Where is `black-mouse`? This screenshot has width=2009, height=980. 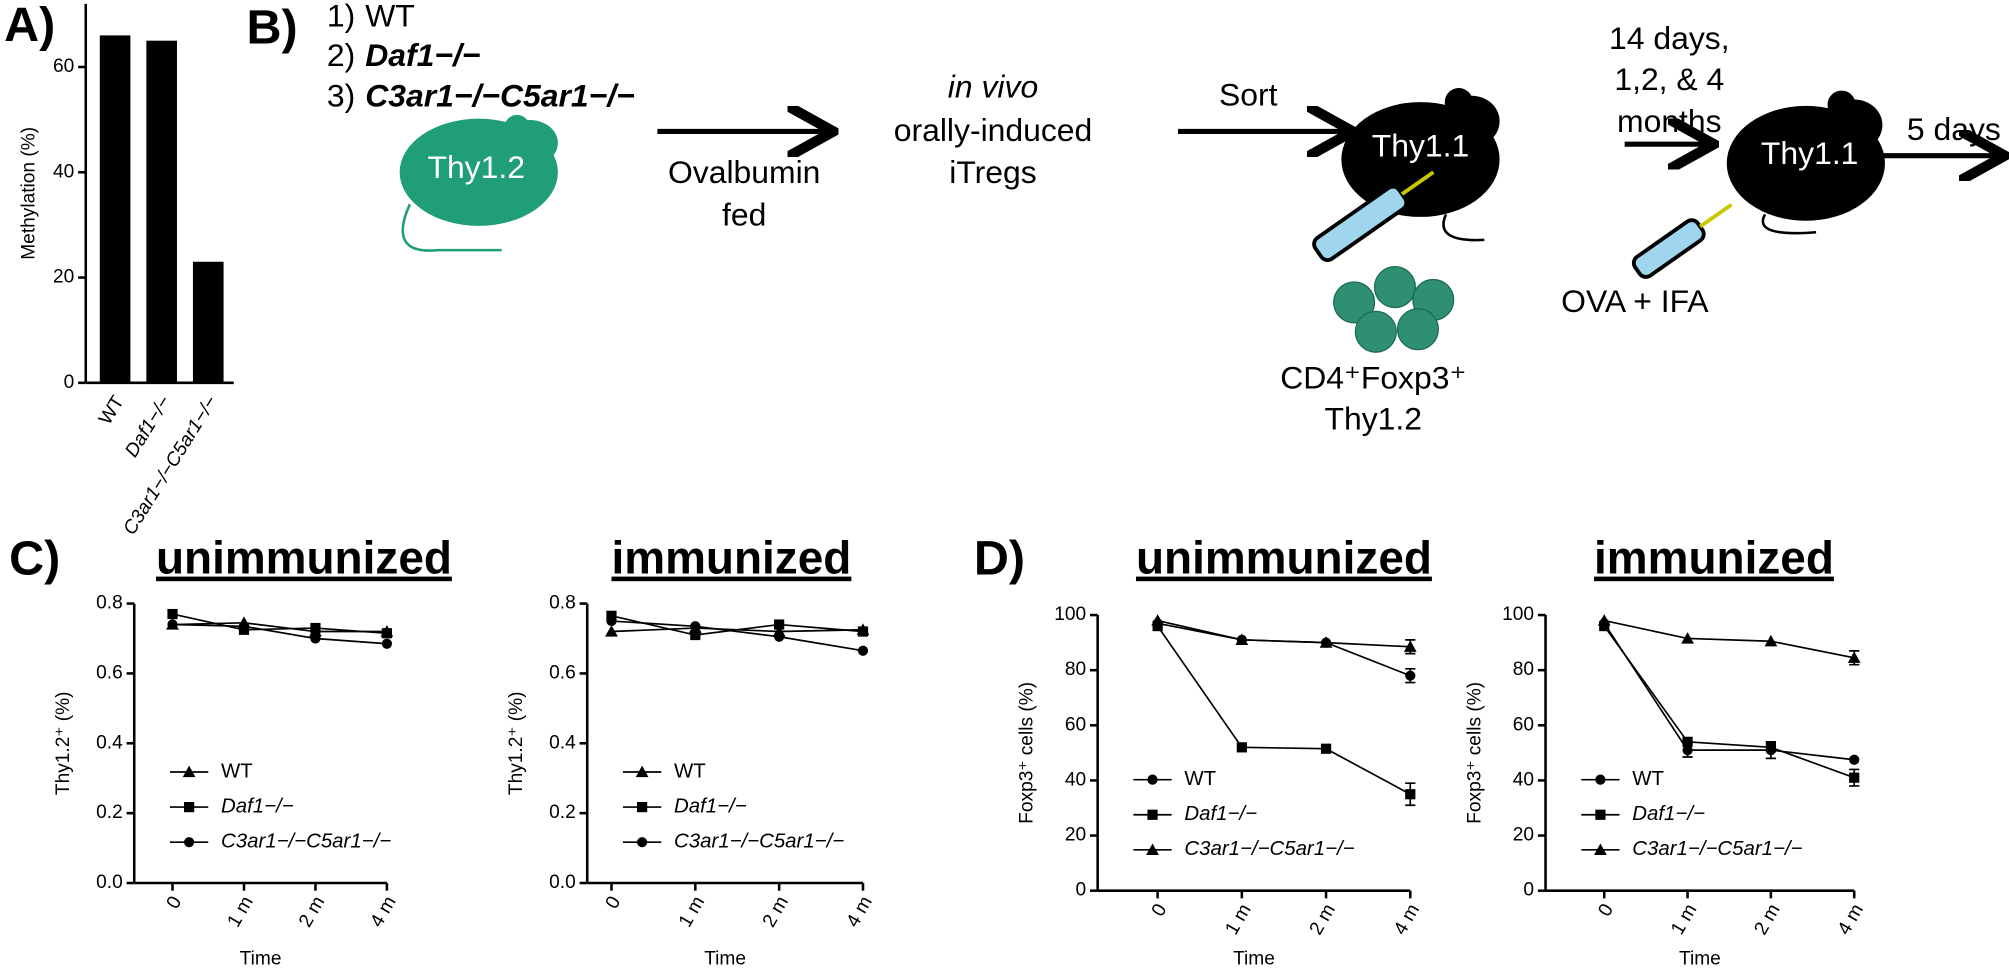 black-mouse is located at coordinates (1805, 162).